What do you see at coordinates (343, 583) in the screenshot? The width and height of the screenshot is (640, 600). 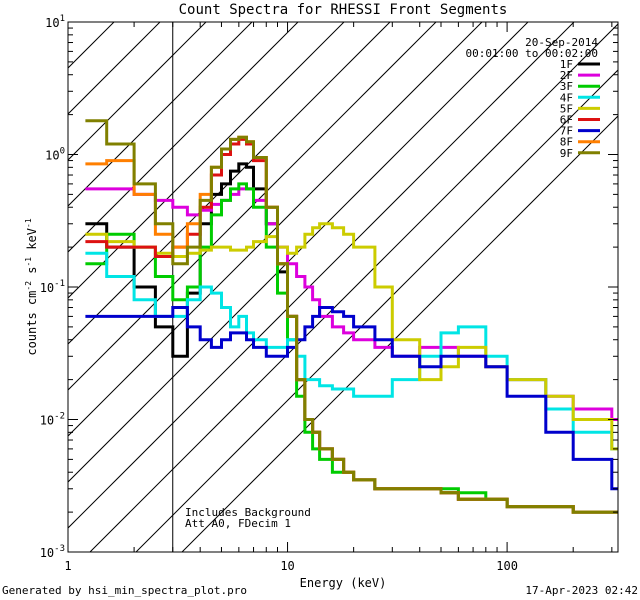 I see `x-axis-label: Energy (keV)` at bounding box center [343, 583].